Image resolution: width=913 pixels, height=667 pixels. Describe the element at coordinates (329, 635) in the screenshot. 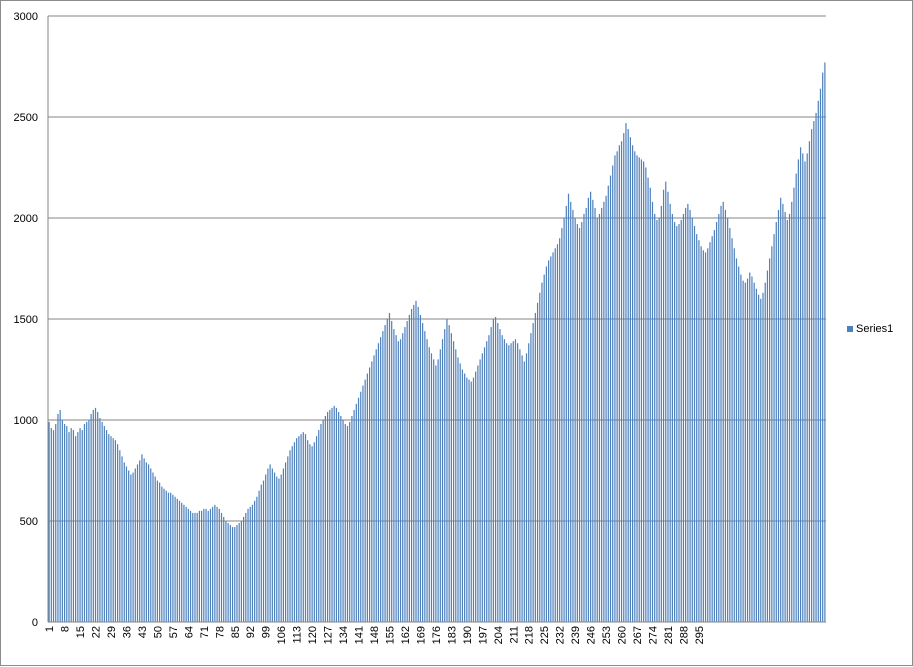

I see `x-tick-label: 127` at that location.